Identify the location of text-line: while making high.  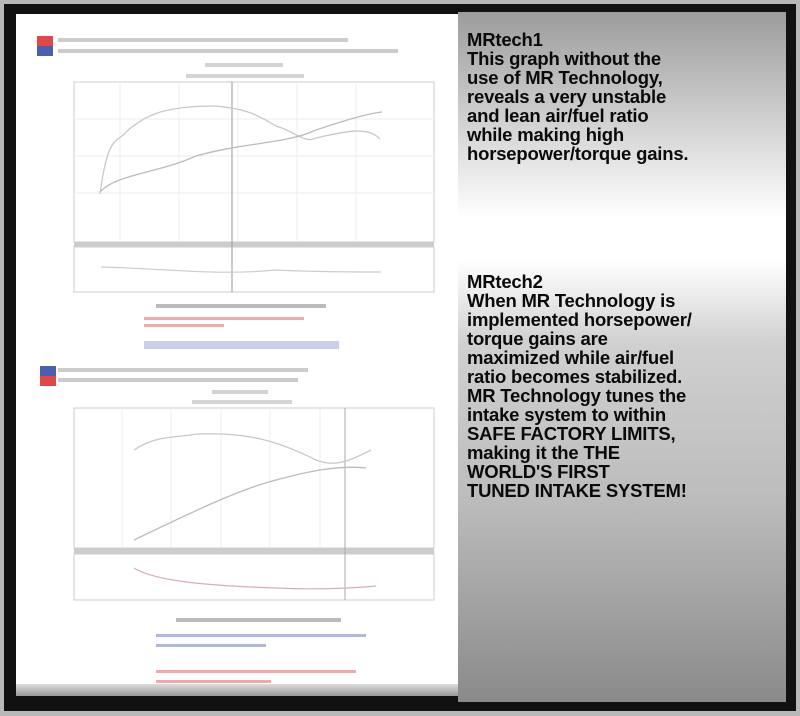
(545, 134).